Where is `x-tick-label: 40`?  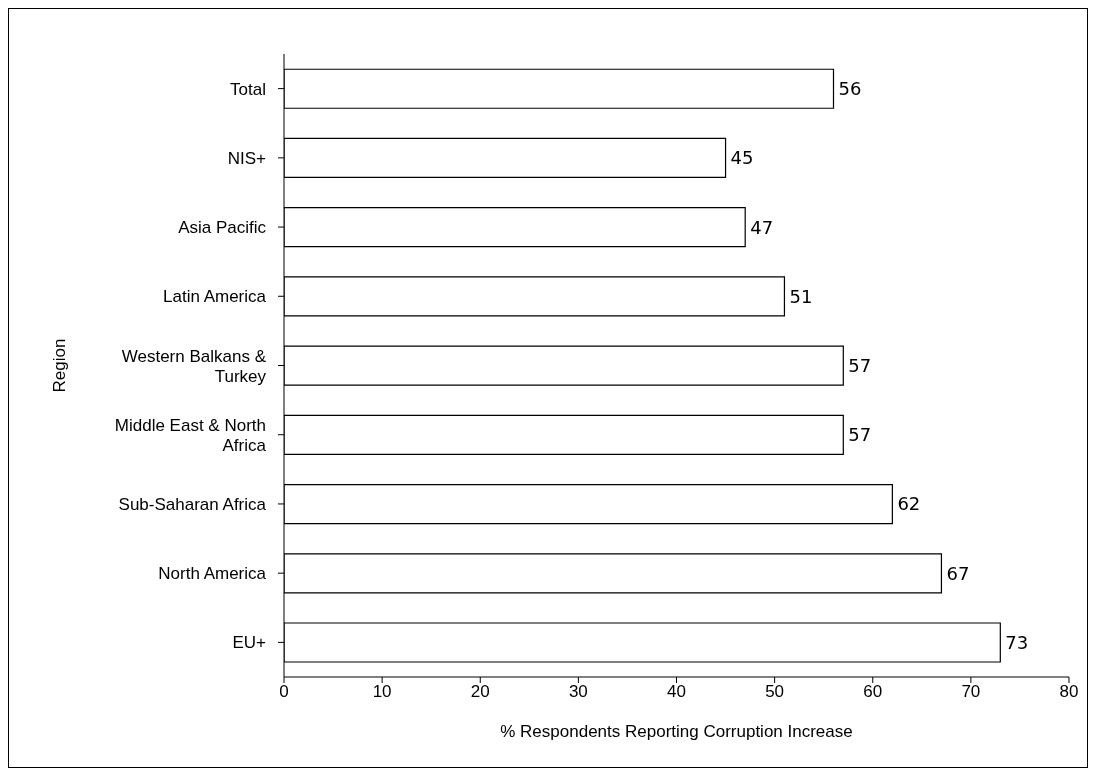
x-tick-label: 40 is located at coordinates (676, 692).